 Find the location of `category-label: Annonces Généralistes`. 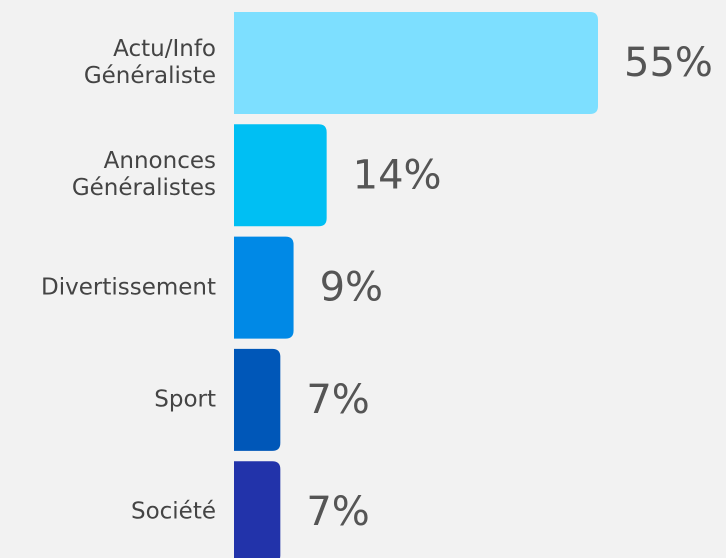

category-label: Annonces Généralistes is located at coordinates (108, 175).